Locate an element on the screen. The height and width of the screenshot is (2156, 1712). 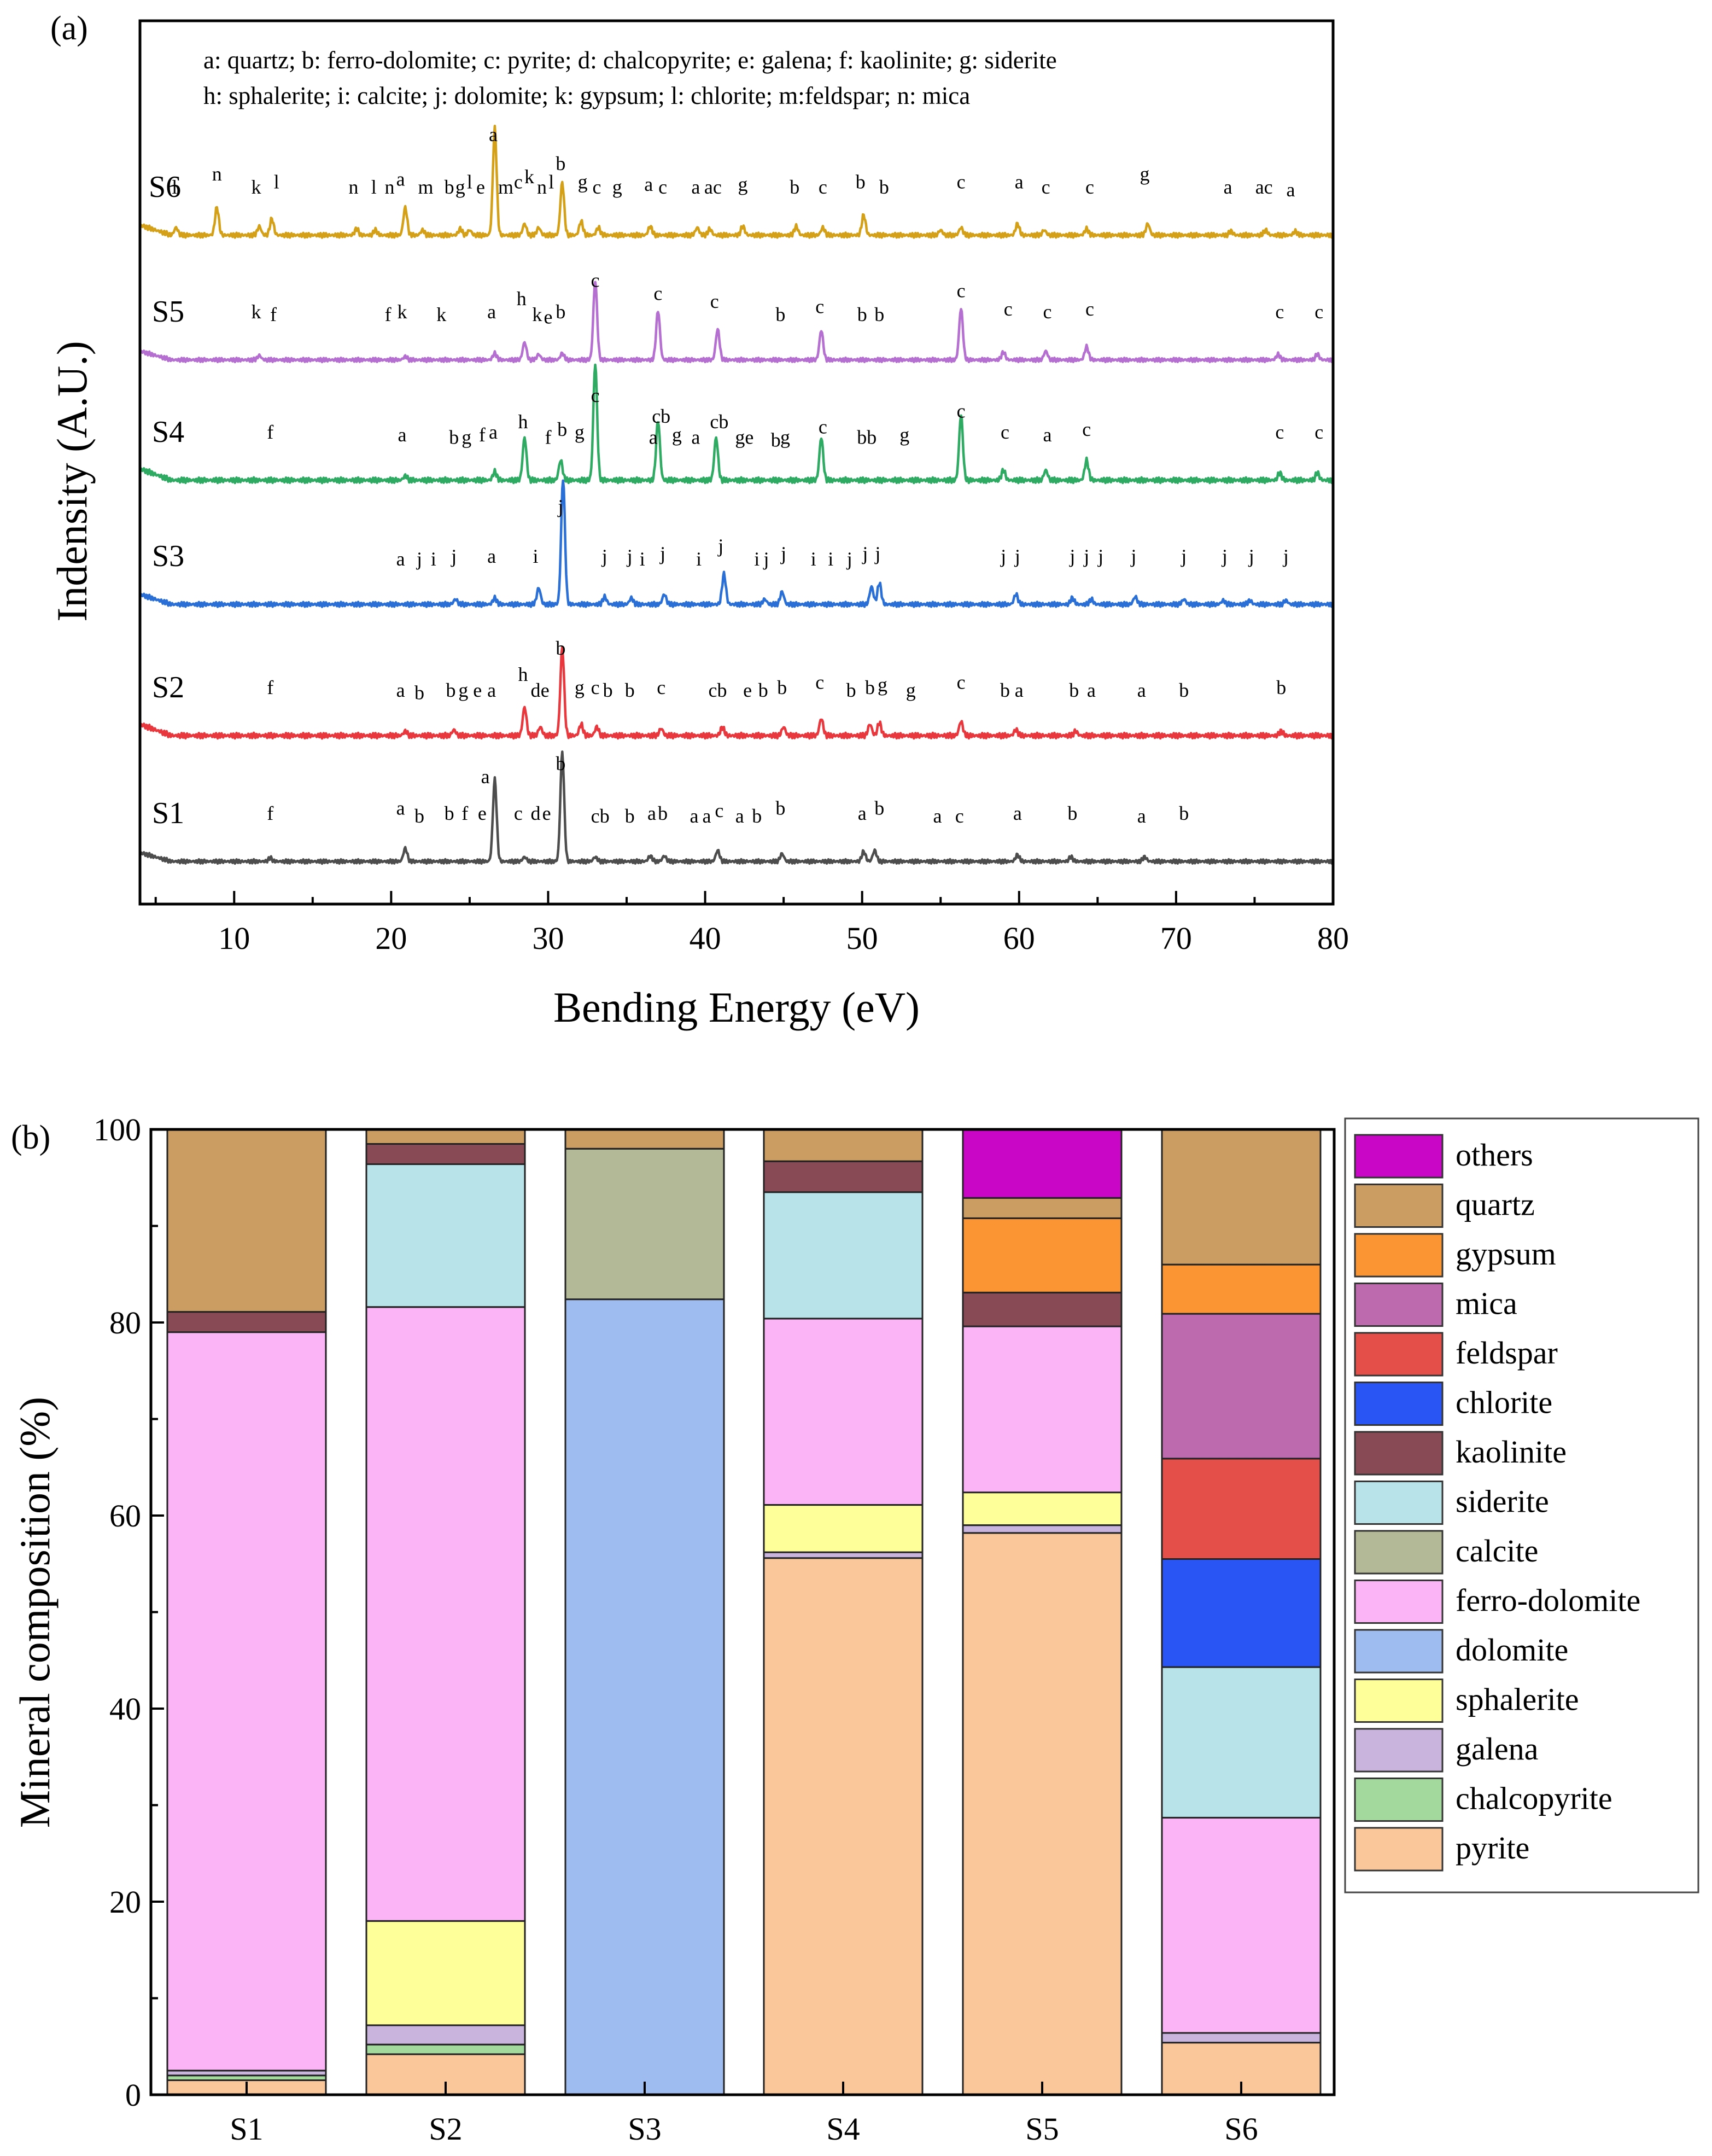
x-tick-label: S2 is located at coordinates (445, 2129).